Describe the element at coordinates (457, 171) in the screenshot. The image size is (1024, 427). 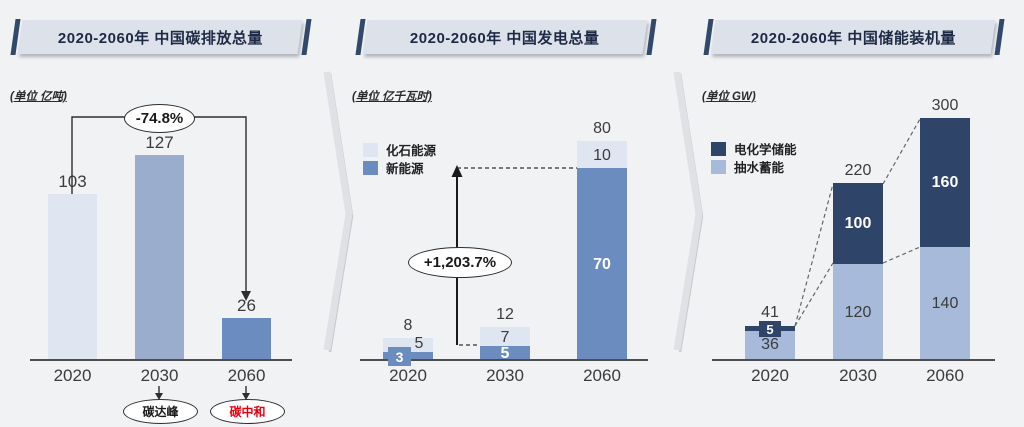
I see `up-arrowhead-icon` at that location.